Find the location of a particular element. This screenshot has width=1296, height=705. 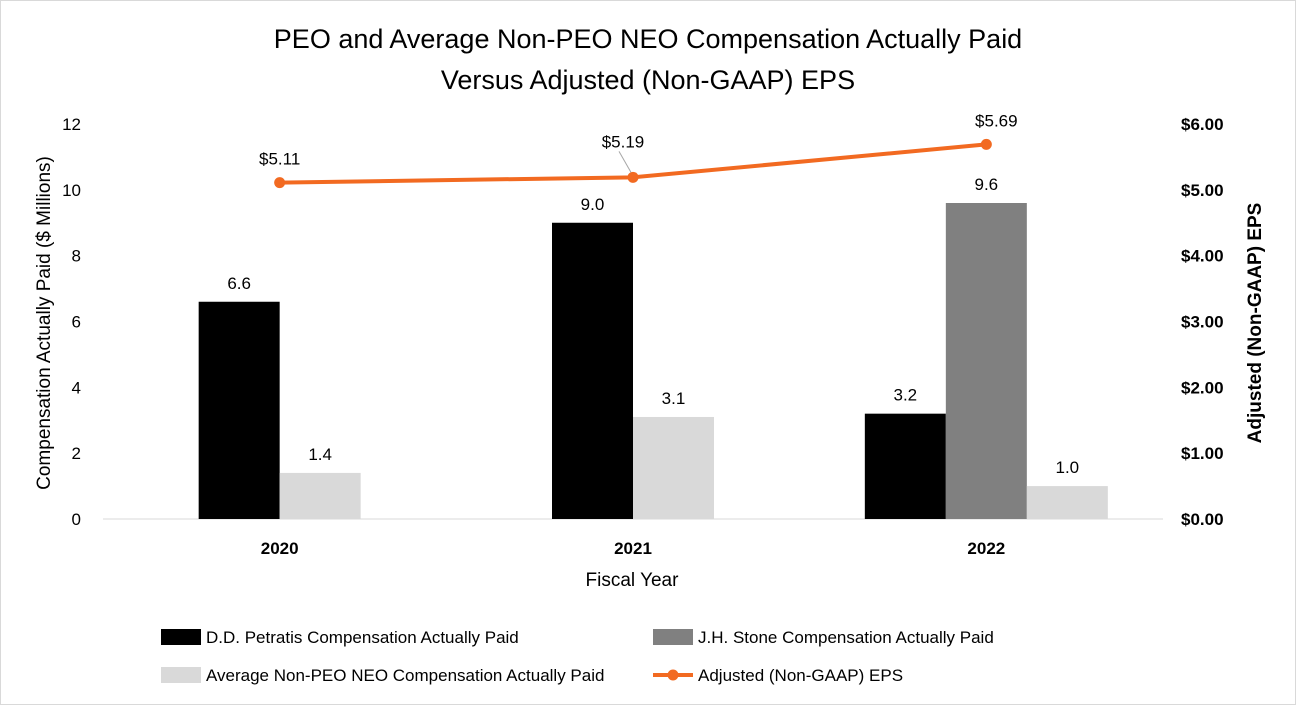

x-tick-label: 2022 is located at coordinates (986, 548).